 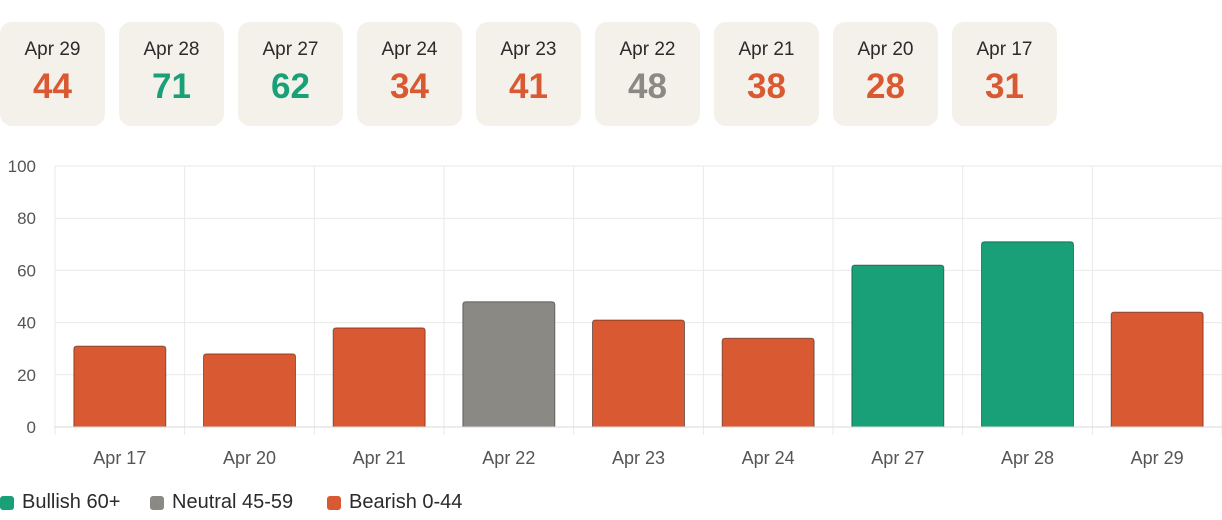 What do you see at coordinates (290, 86) in the screenshot?
I see `score-card-value: 62` at bounding box center [290, 86].